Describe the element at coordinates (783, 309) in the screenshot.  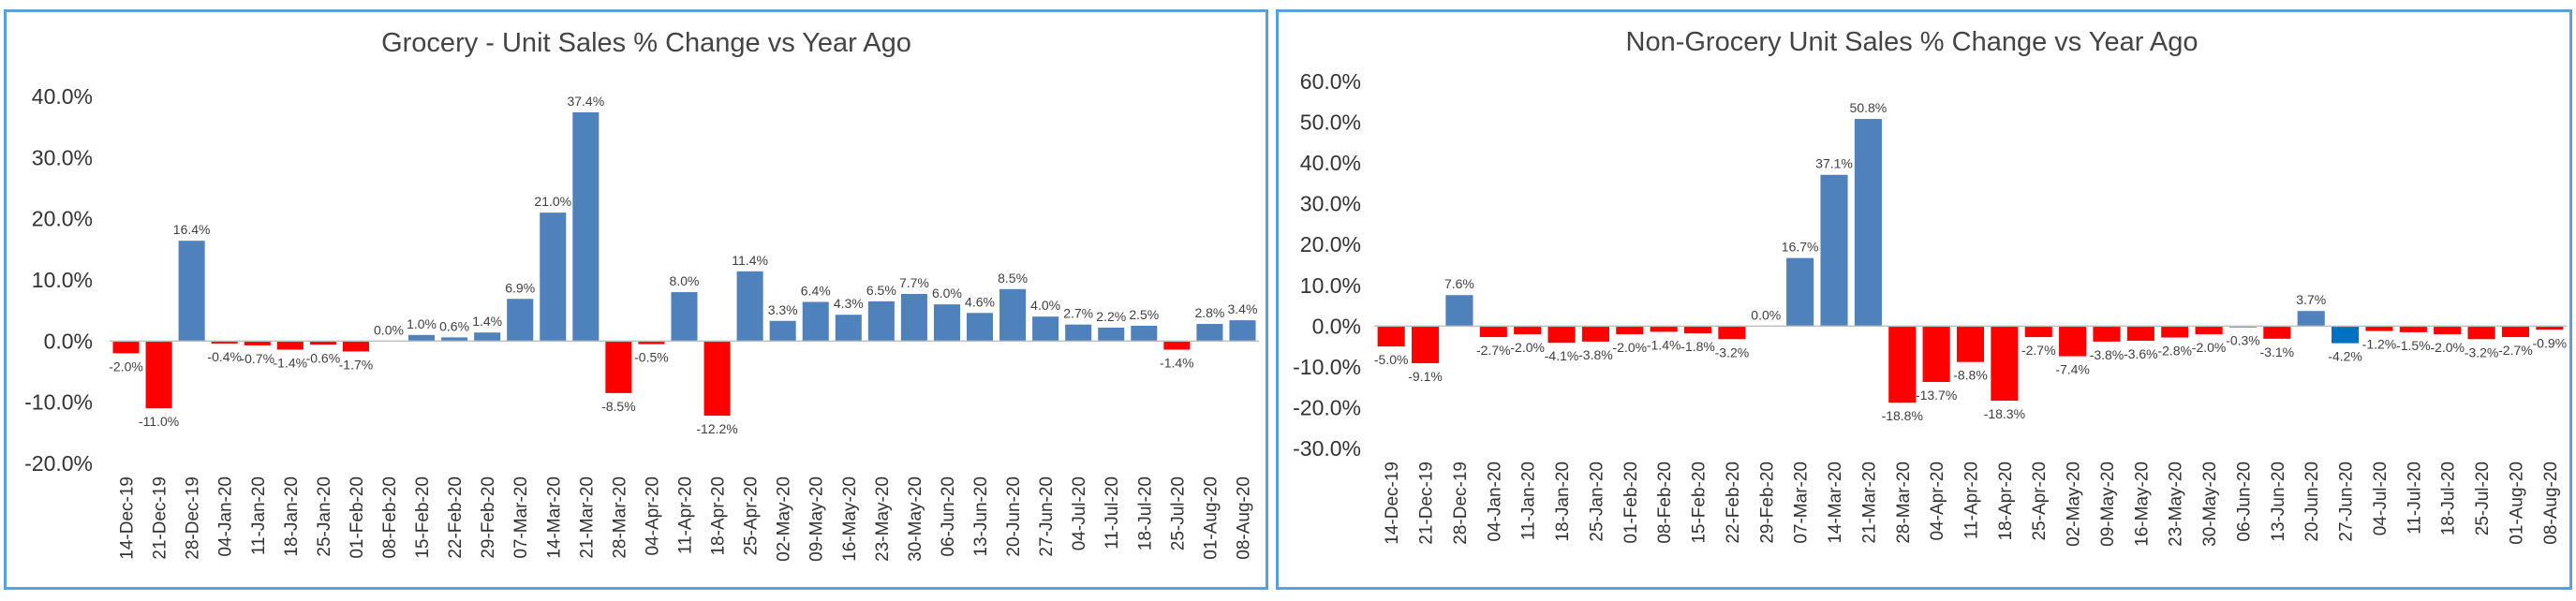
I see `data-label: 3.3%` at that location.